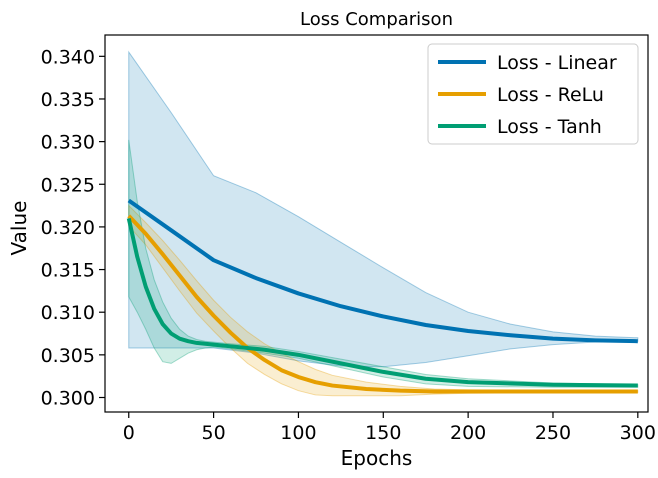 Image resolution: width=658 pixels, height=478 pixels. Describe the element at coordinates (68, 228) in the screenshot. I see `y-tick-label: 0.320` at that location.